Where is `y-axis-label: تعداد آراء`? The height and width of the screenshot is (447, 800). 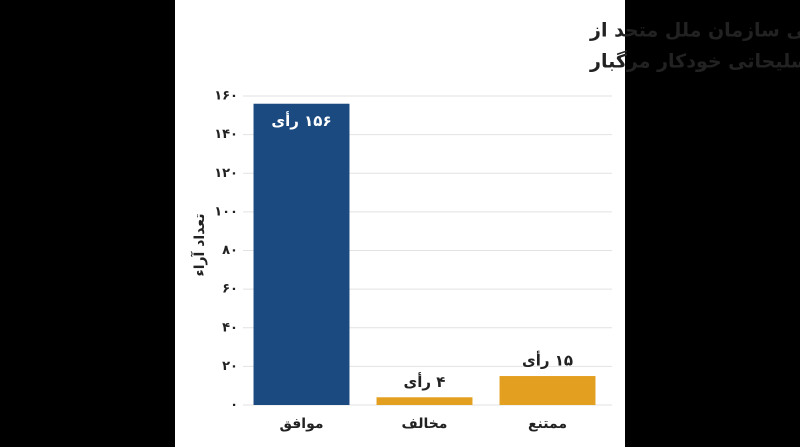
y-axis-label: تعداد آراء is located at coordinates (199, 245).